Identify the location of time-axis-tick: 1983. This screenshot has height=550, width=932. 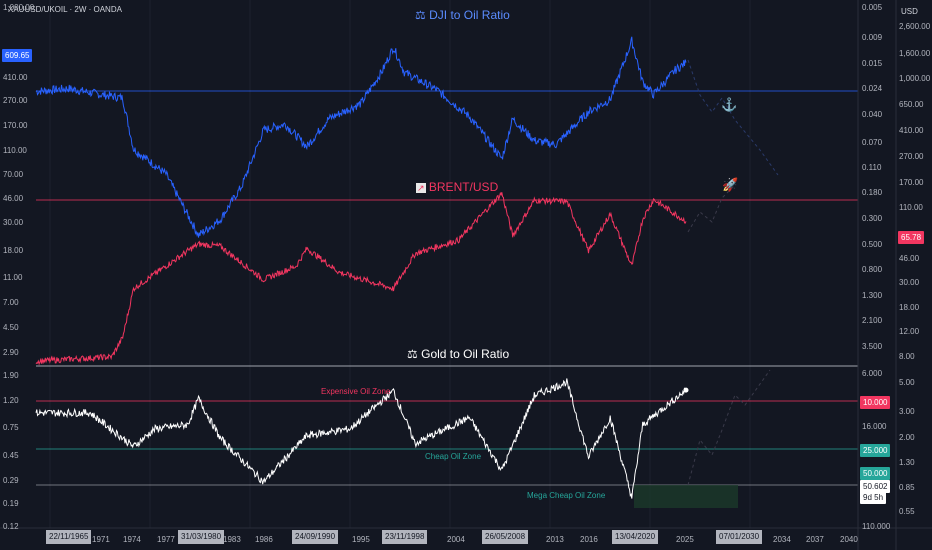
(232, 539).